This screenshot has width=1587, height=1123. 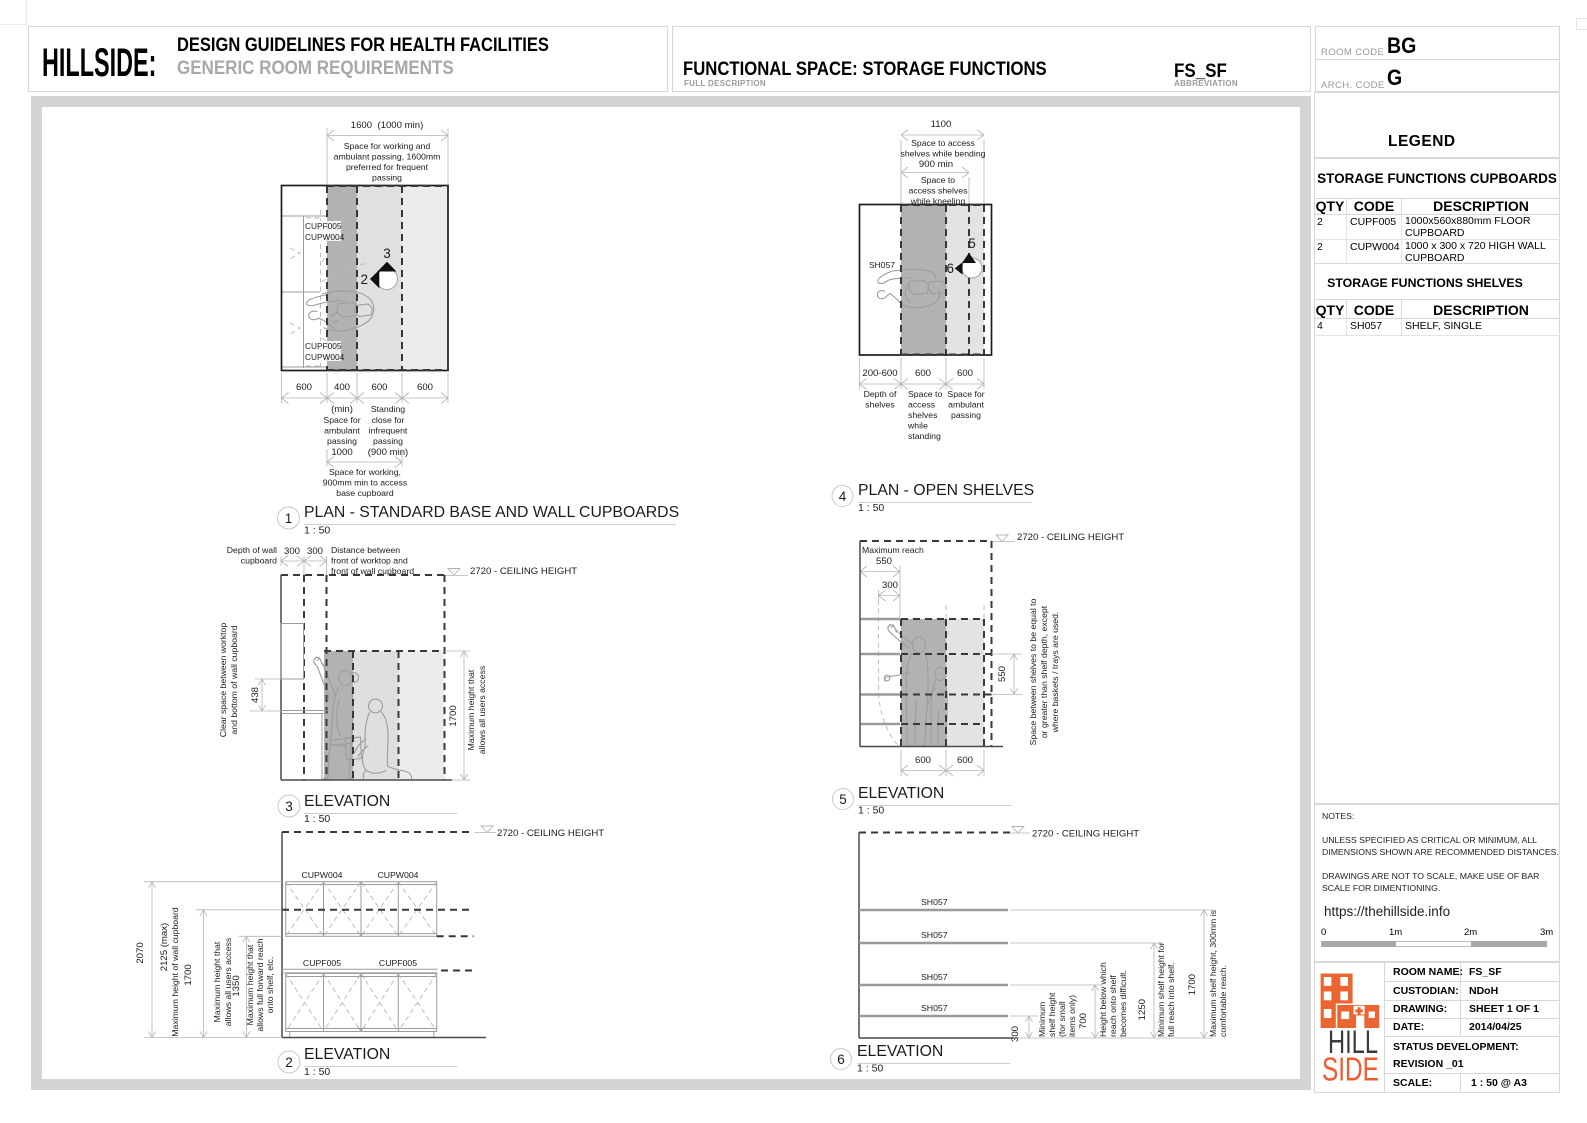 I want to click on svg-text: 400, so click(x=342, y=387).